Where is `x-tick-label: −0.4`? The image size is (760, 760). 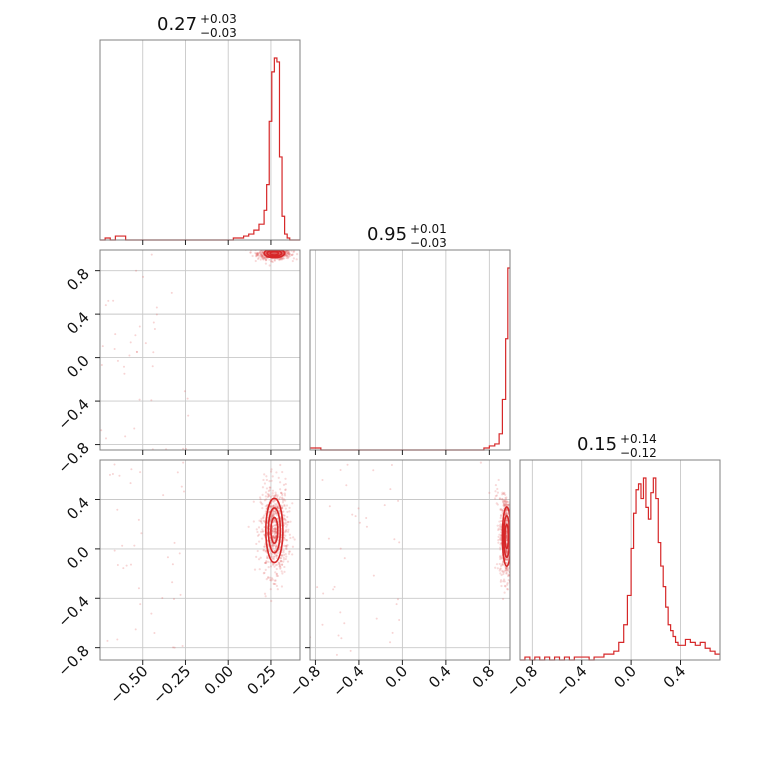 x-tick-label: −0.4 is located at coordinates (348, 681).